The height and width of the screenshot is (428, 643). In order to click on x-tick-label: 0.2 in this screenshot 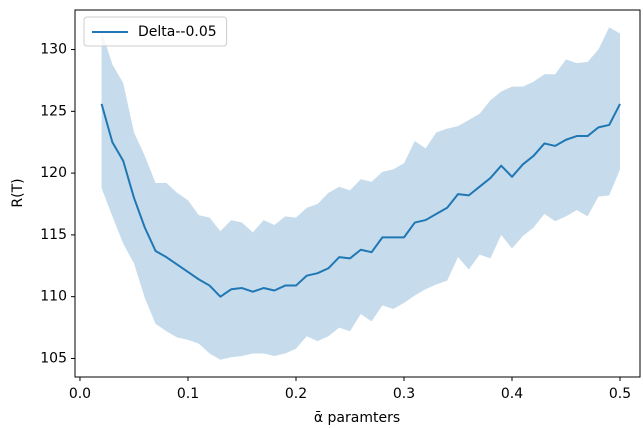, I will do `click(296, 394)`.